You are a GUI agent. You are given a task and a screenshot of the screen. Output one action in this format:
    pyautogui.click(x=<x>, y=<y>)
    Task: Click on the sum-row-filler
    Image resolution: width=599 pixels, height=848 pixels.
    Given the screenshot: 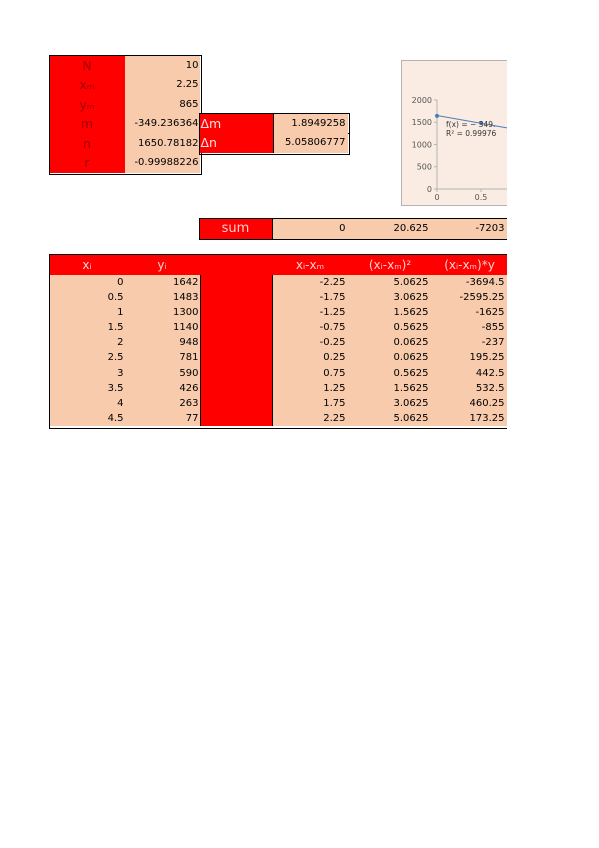 What is the action you would take?
    pyautogui.click(x=506, y=228)
    